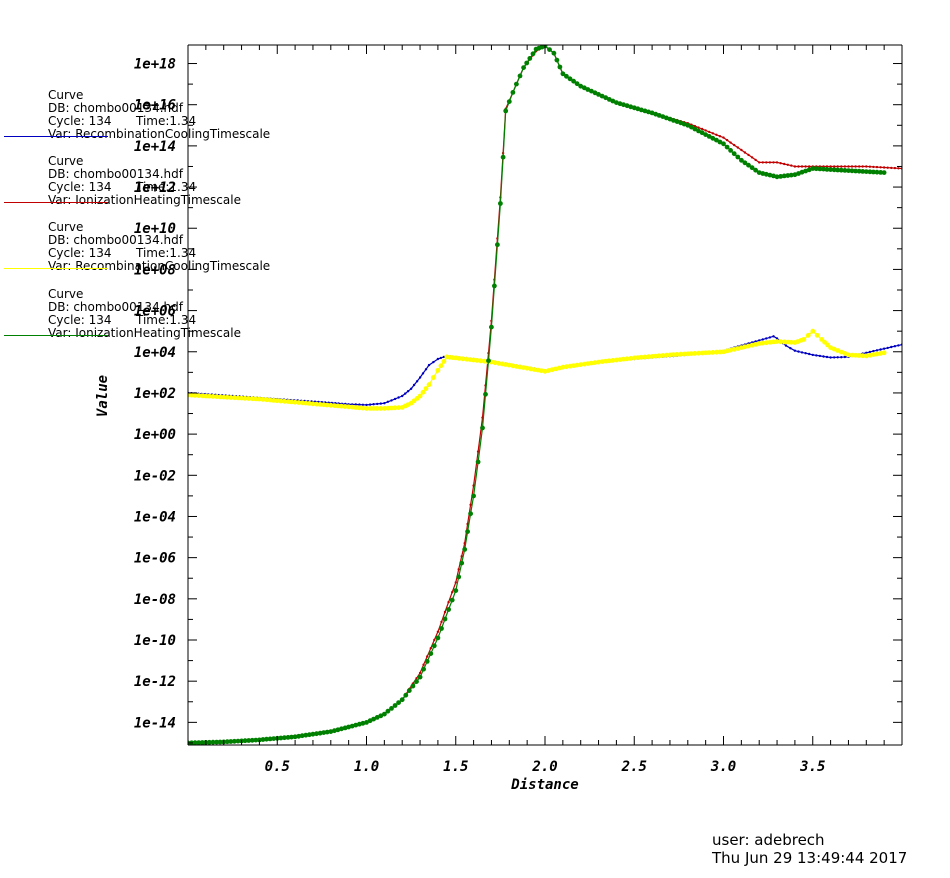 The image size is (950, 878). I want to click on y-tick-label: 1e+14, so click(155, 147).